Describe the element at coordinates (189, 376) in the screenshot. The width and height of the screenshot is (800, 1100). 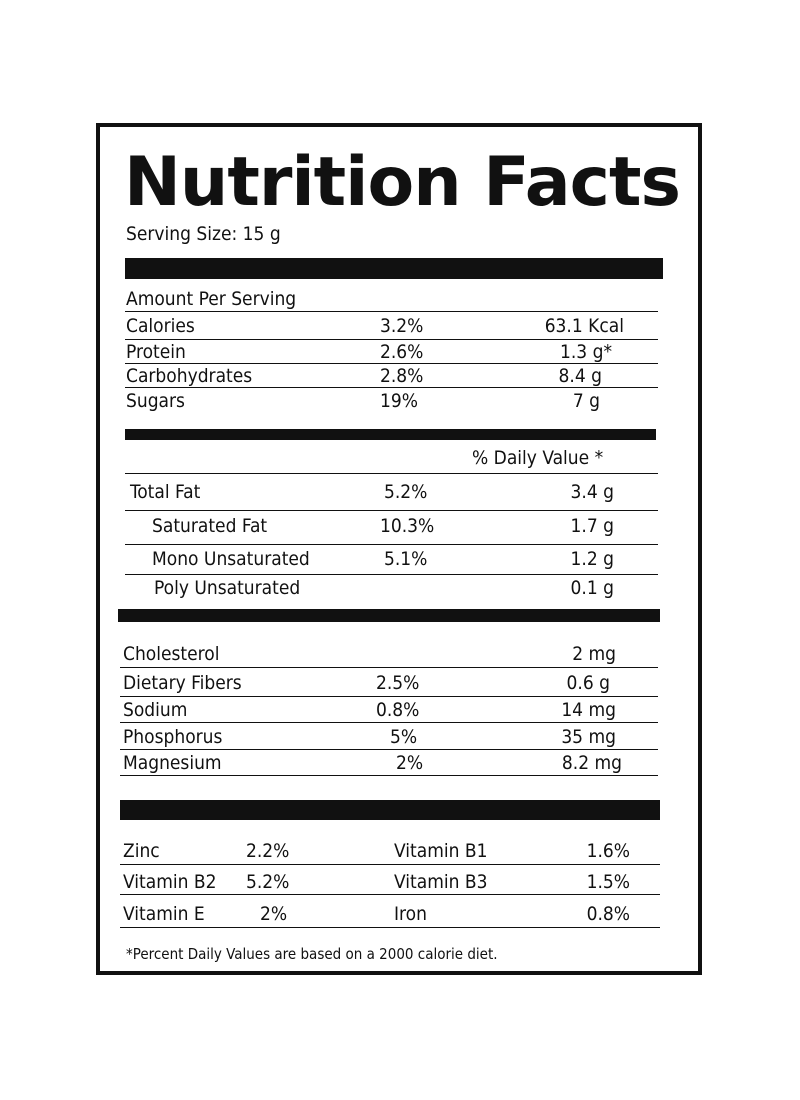
I see `nutrient-name: Carbohydrates` at that location.